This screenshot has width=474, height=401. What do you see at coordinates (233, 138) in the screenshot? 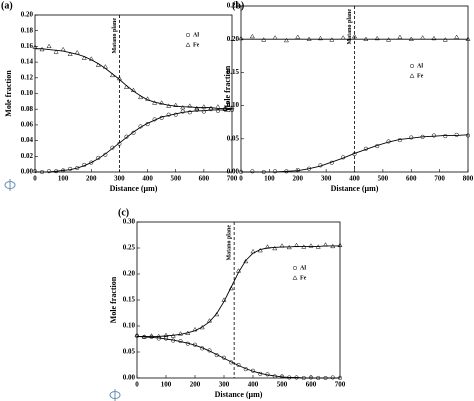
I see `y-tick-label: 0.05` at bounding box center [233, 138].